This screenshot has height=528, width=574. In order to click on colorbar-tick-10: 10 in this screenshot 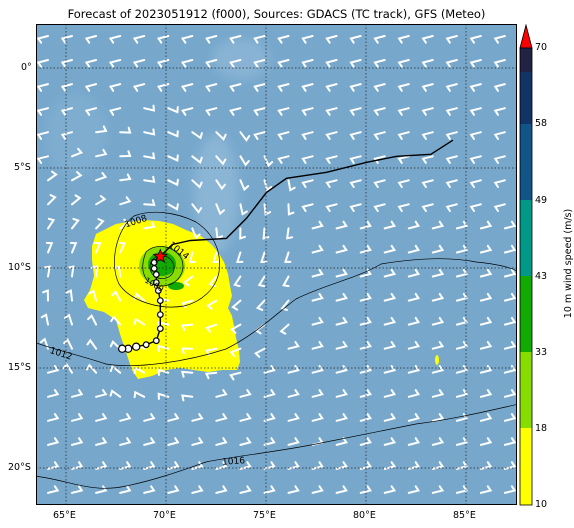, I will do `click(541, 504)`.